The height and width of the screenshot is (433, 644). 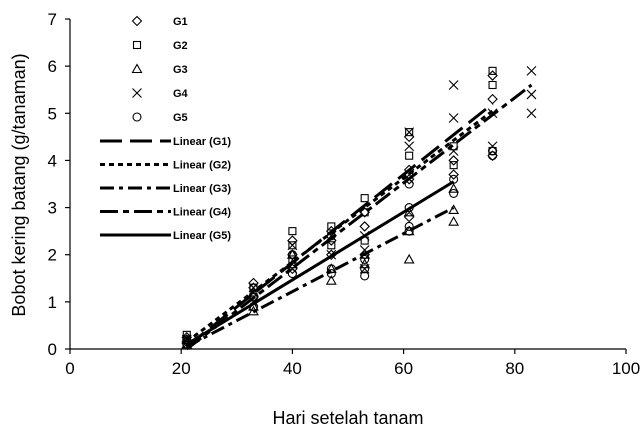 What do you see at coordinates (202, 166) in the screenshot?
I see `legend-label: Linear (G2)` at bounding box center [202, 166].